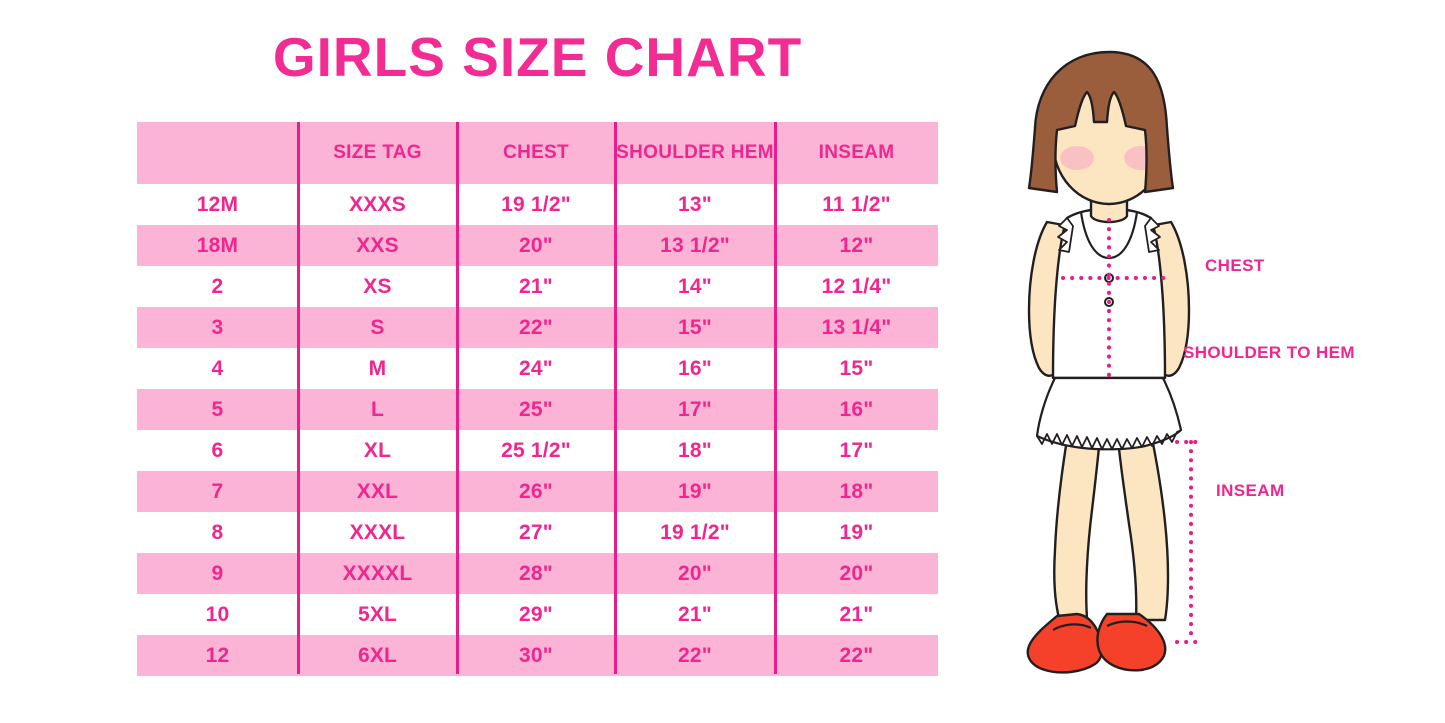 The height and width of the screenshot is (723, 1445). I want to click on cell-shoulder-hem: 15", so click(695, 327).